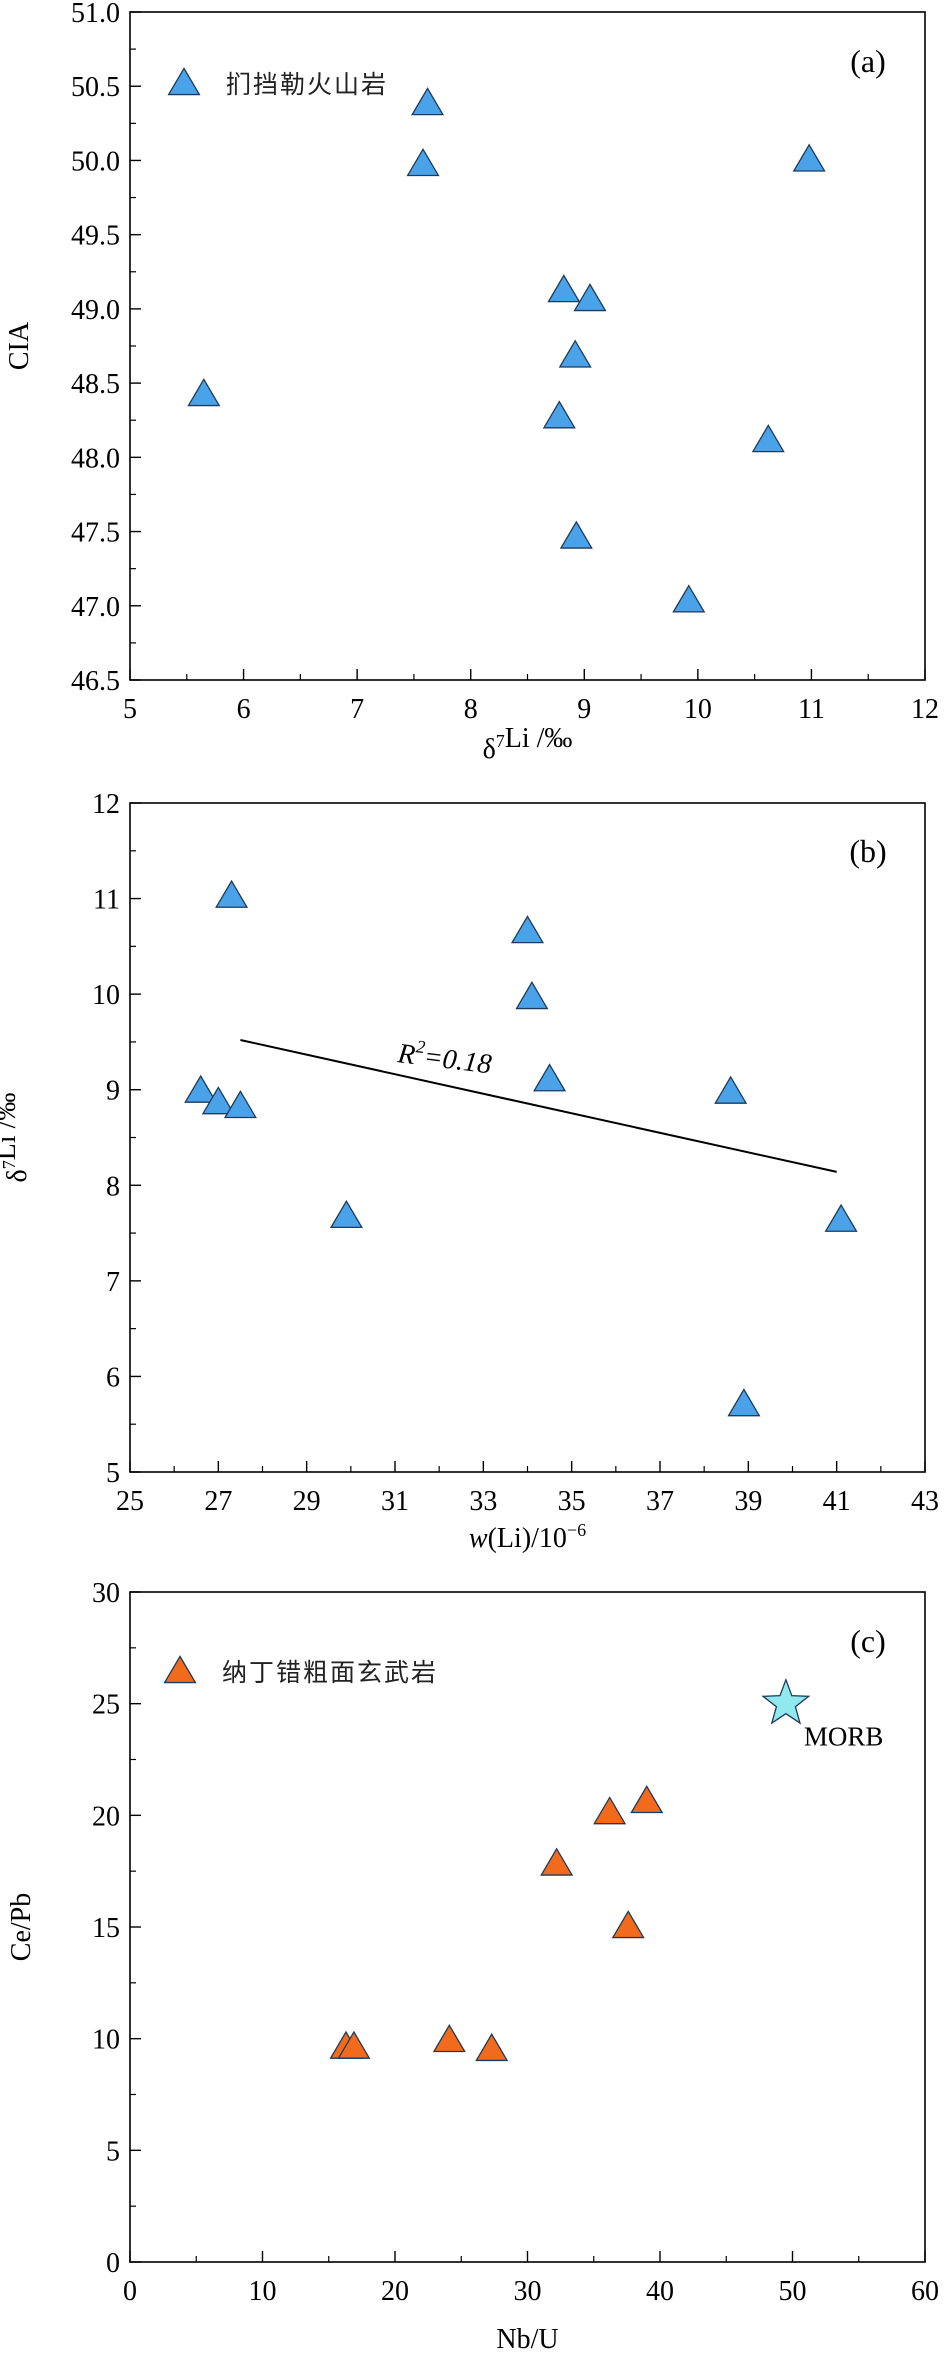 This screenshot has height=2365, width=945. What do you see at coordinates (95, 458) in the screenshot?
I see `y-tick-label: 48.0` at bounding box center [95, 458].